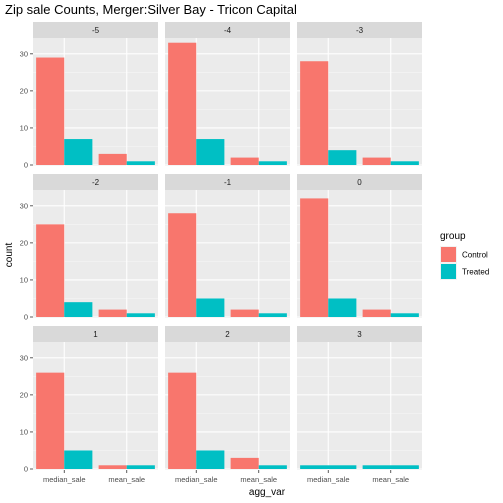  Describe the element at coordinates (9, 255) in the screenshot. I see `y-axis-title: count` at that location.